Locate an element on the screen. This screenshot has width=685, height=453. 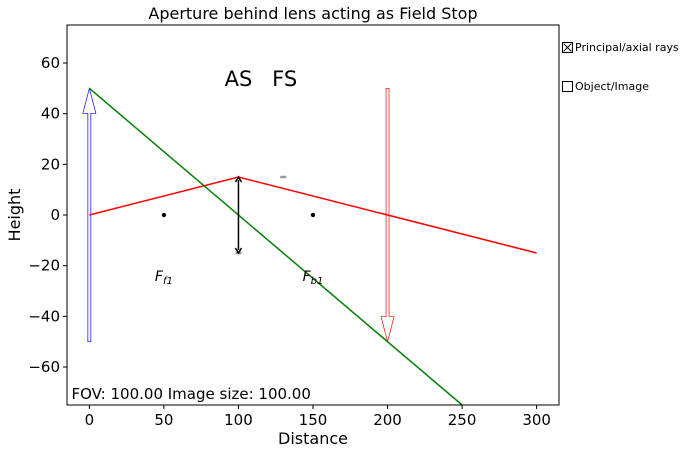
principal-rays-label: Principal/axial rays is located at coordinates (627, 47).